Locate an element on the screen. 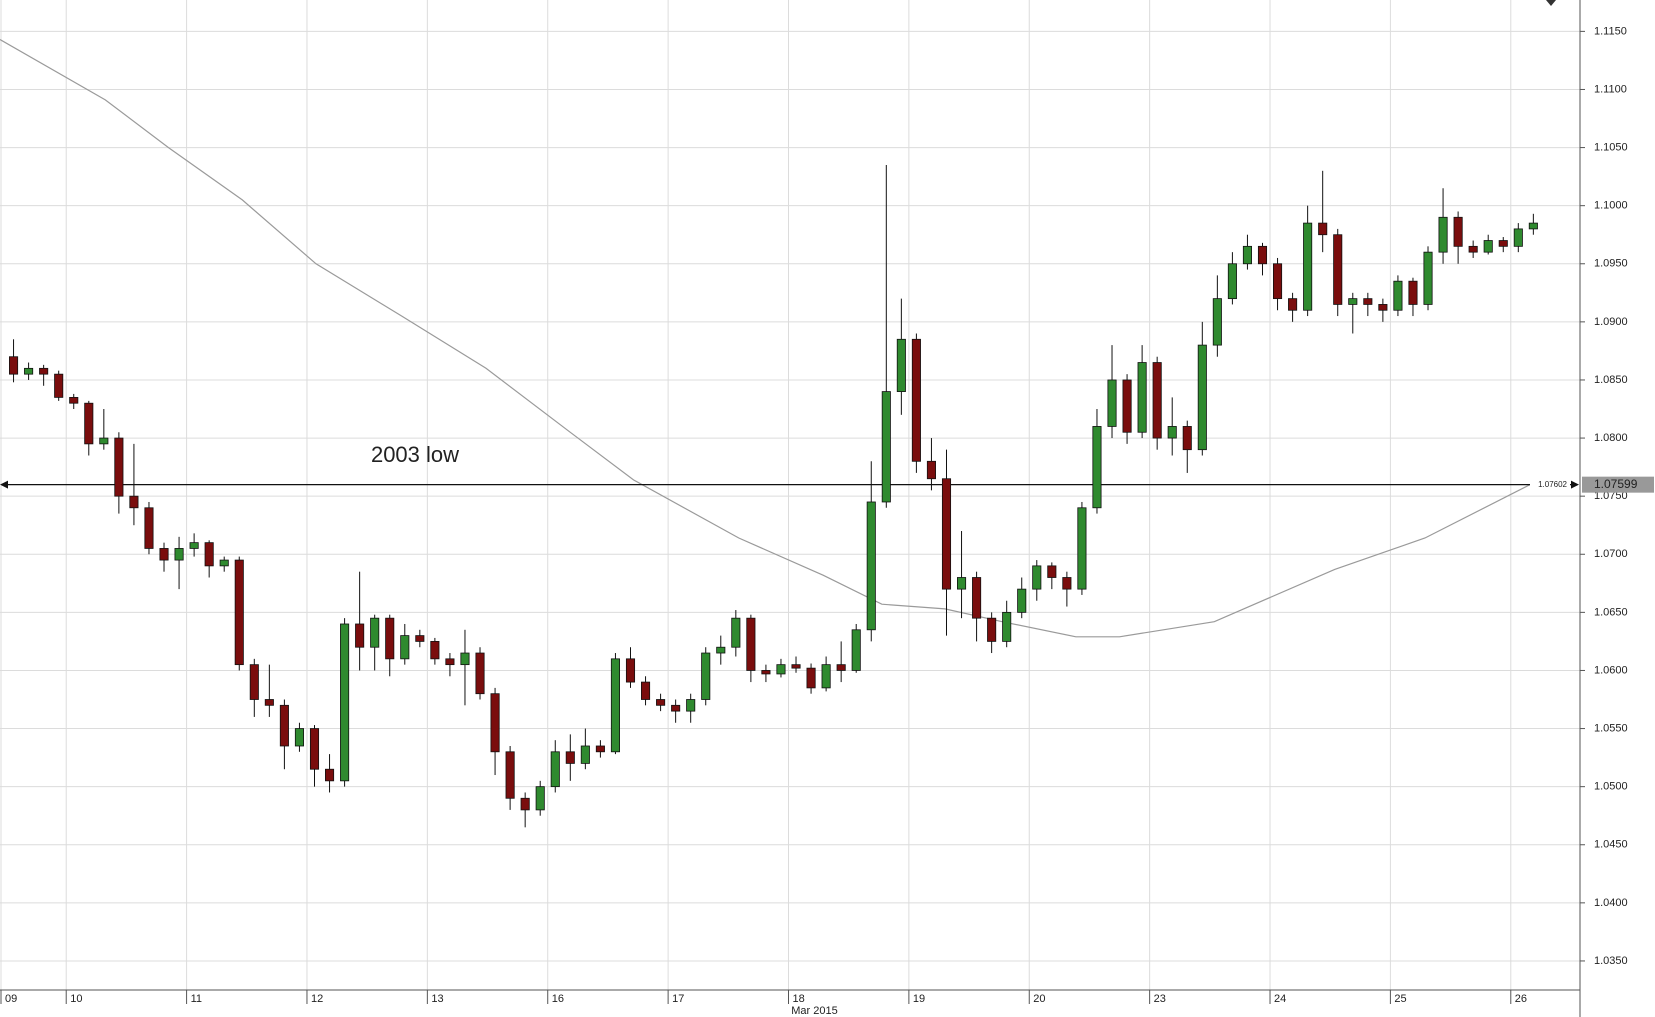 The image size is (1655, 1017). x-tick-label: 20 is located at coordinates (1039, 999).